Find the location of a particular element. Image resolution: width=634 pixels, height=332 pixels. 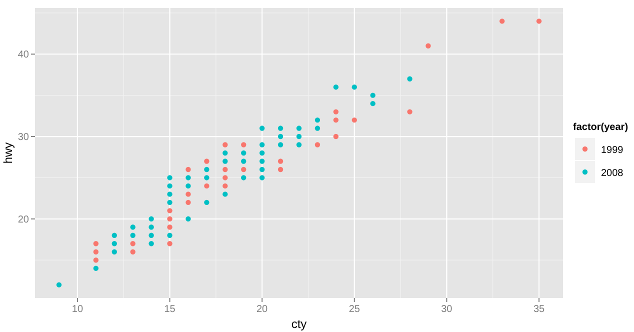

x-tick-label: 15 is located at coordinates (170, 309).